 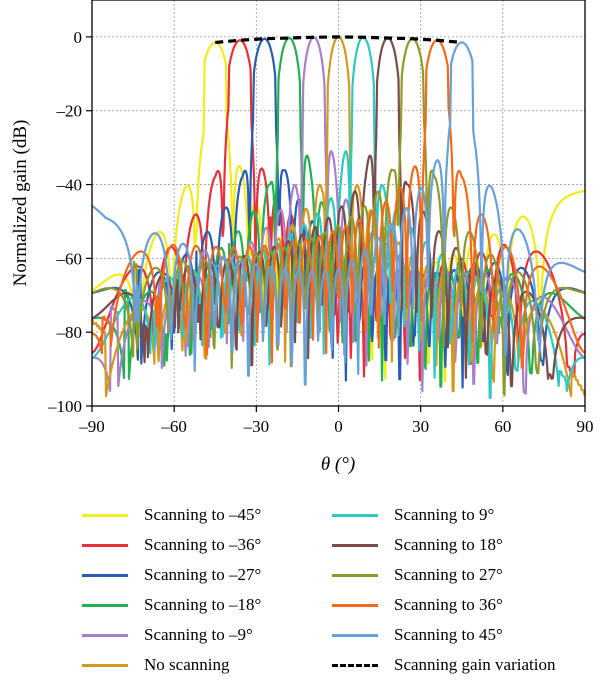 I want to click on legend-label: Scanning to –36°, so click(x=203, y=544).